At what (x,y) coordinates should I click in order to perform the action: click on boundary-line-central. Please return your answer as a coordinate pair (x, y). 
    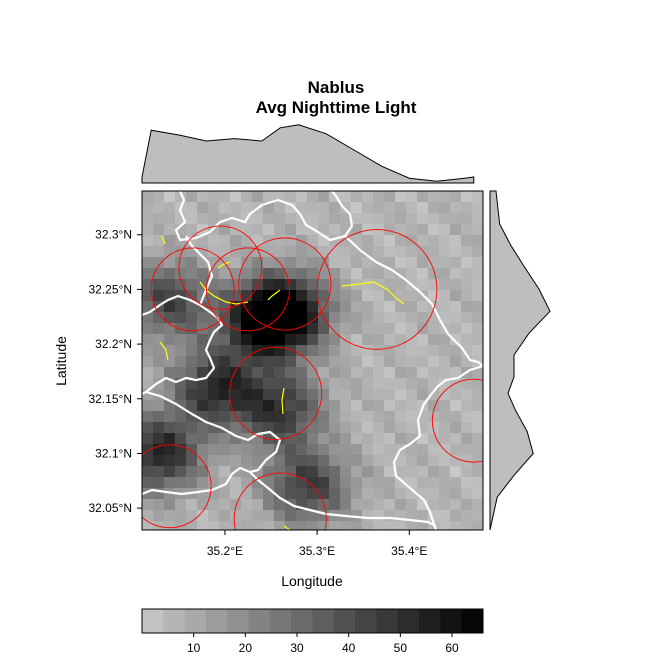
    Looking at the image, I should click on (213, 432).